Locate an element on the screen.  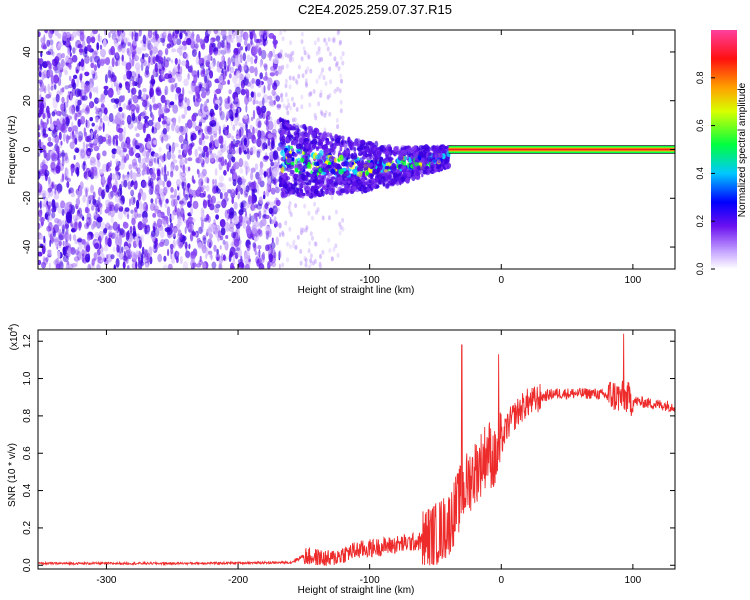
colorbar-tick-label: 0.8 is located at coordinates (700, 78).